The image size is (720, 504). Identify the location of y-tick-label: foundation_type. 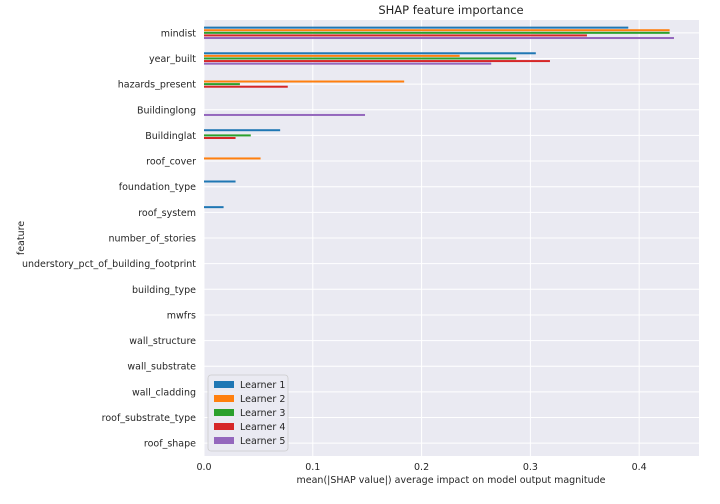
(157, 187).